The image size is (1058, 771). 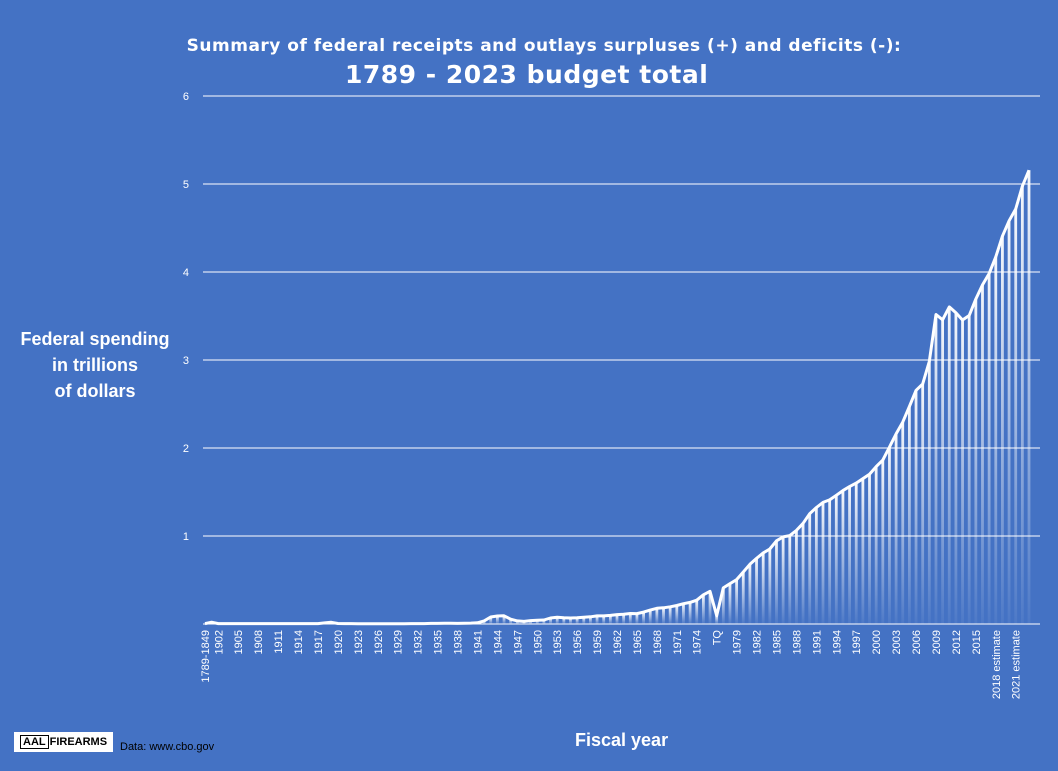 What do you see at coordinates (877, 642) in the screenshot?
I see `x-tick-label: 2000` at bounding box center [877, 642].